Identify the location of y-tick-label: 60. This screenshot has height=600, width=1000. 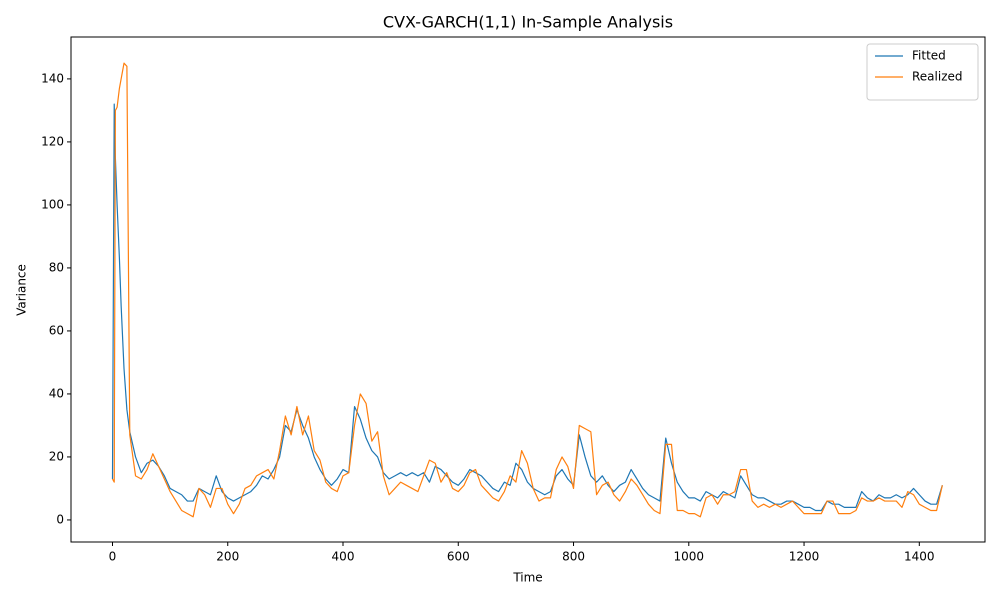
(56, 330).